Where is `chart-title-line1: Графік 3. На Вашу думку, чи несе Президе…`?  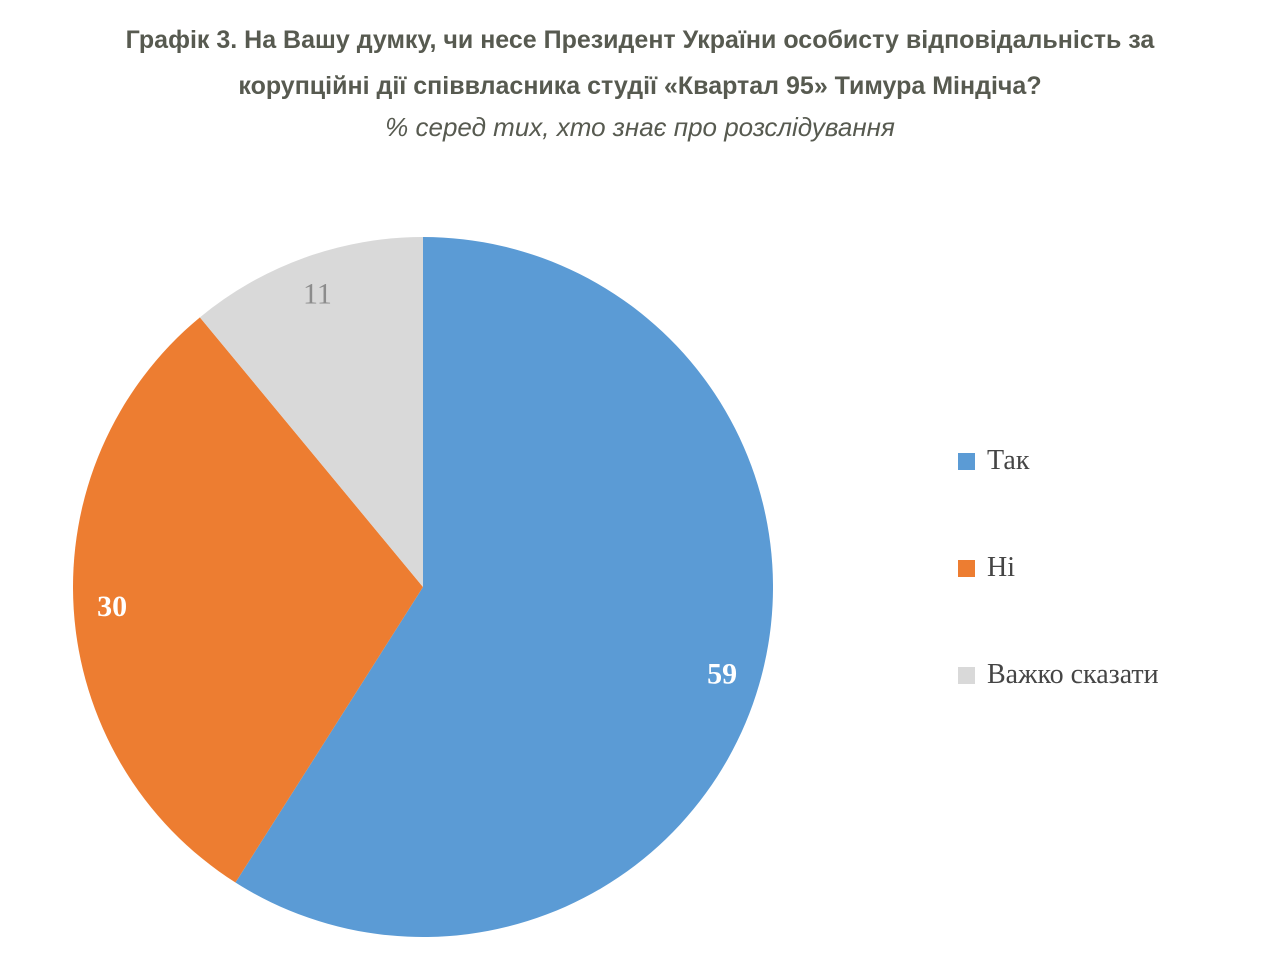 chart-title-line1: Графік 3. На Вашу думку, чи несе Президе… is located at coordinates (640, 40).